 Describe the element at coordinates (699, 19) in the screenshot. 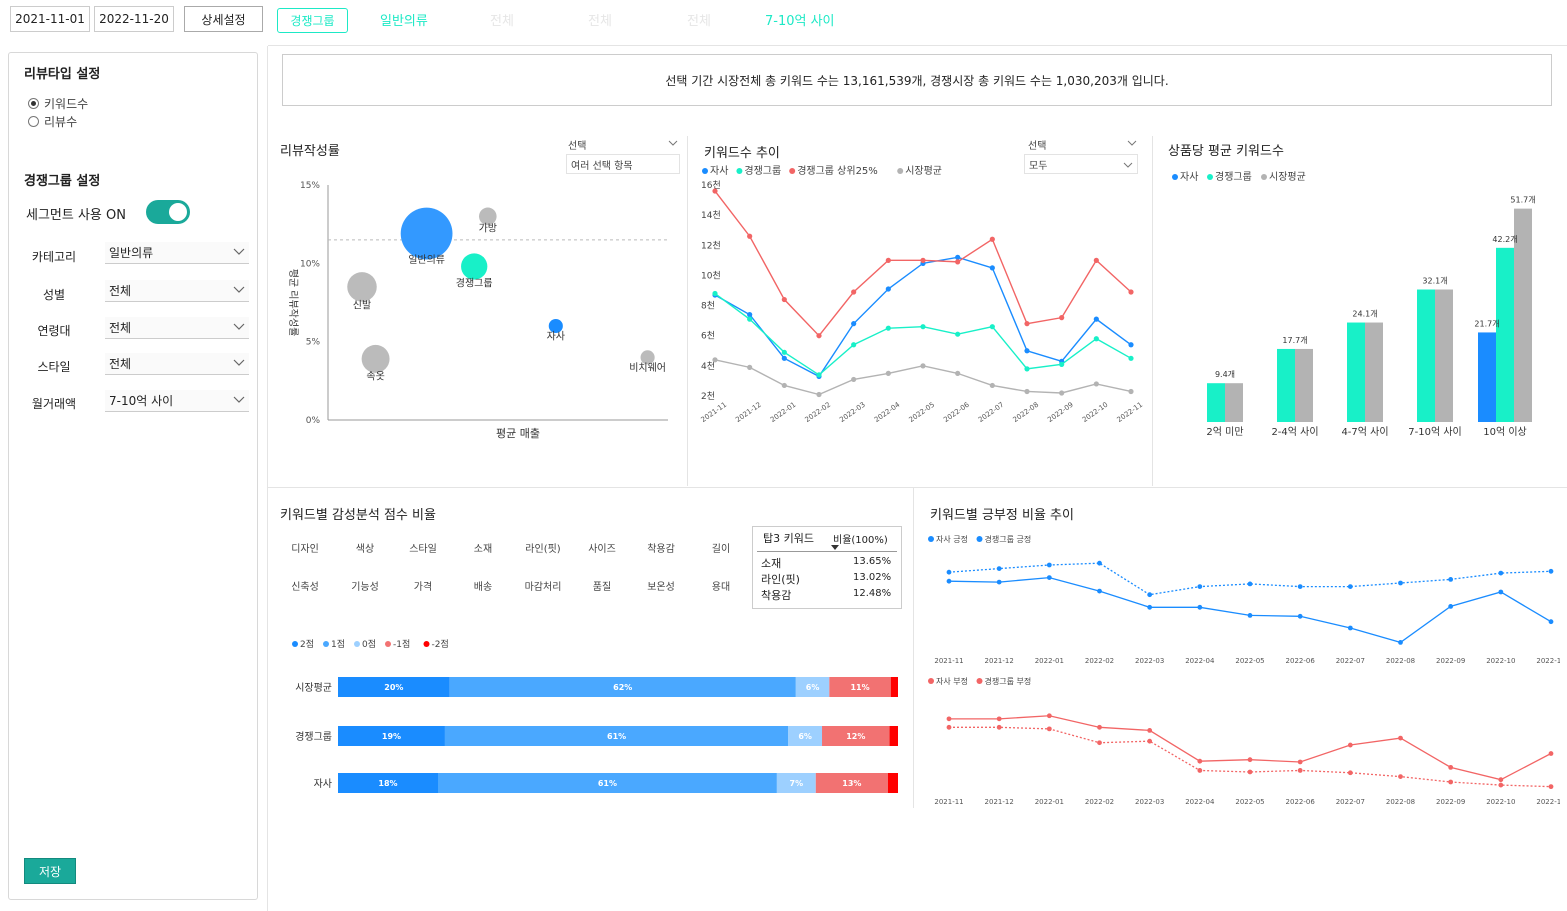

I see `tab-style: 전체` at that location.